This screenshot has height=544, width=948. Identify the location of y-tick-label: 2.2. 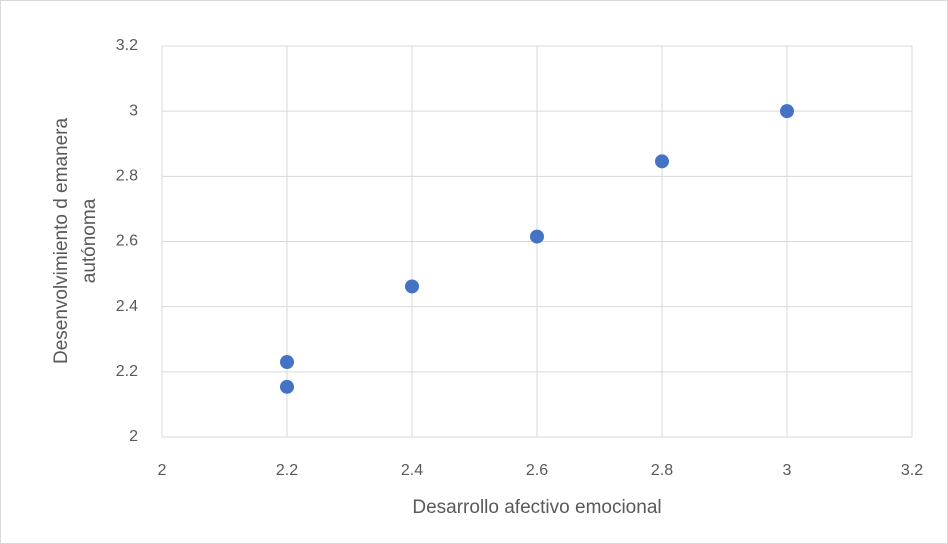
(127, 371).